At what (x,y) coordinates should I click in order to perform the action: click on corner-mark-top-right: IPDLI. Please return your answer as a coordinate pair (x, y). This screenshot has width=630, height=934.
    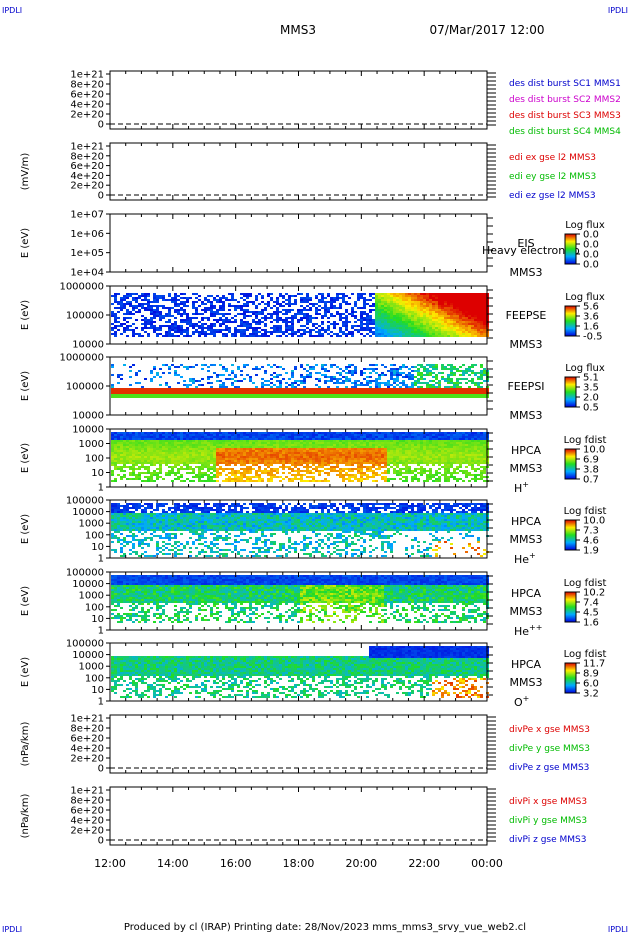
    Looking at the image, I should click on (618, 10).